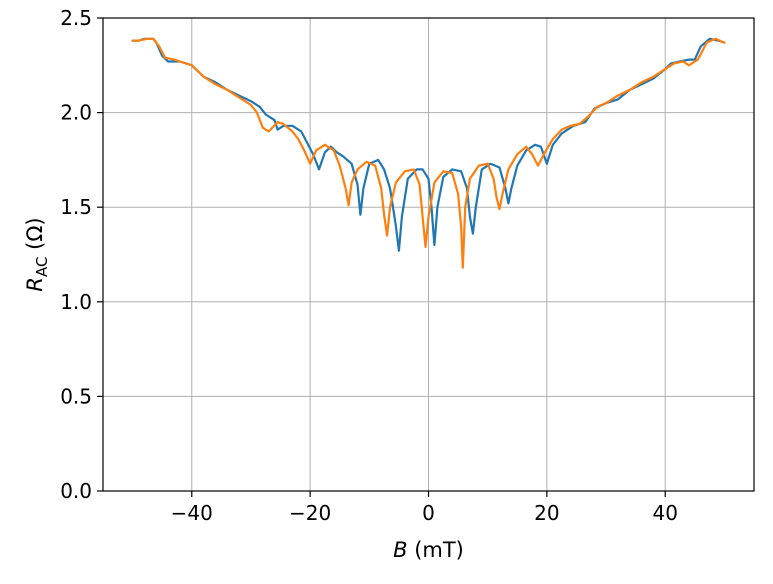 This screenshot has width=773, height=584. Describe the element at coordinates (310, 513) in the screenshot. I see `x-tick-label: −20` at that location.